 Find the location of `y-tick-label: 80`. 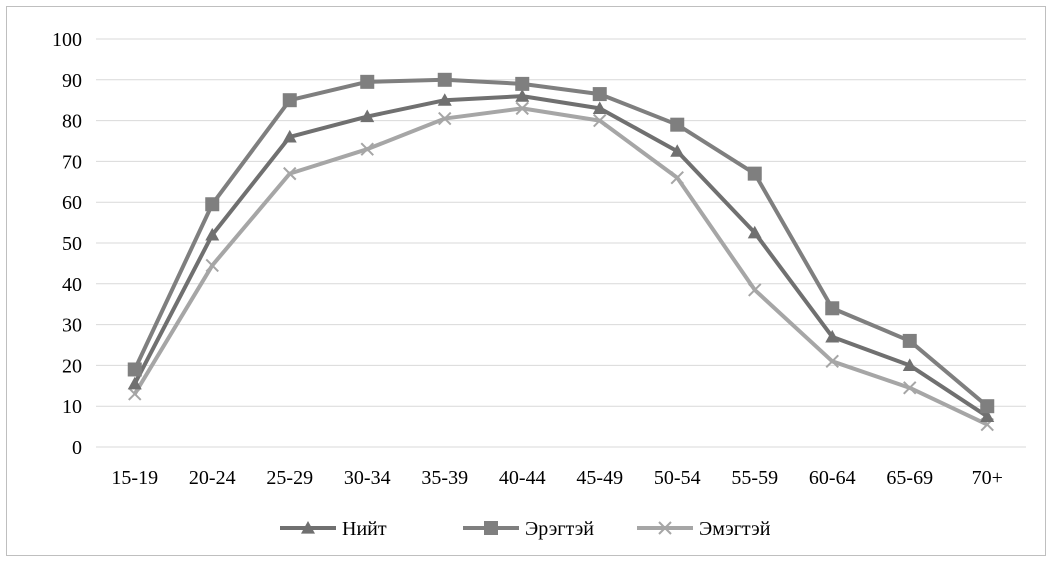

y-tick-label: 80 is located at coordinates (72, 122).